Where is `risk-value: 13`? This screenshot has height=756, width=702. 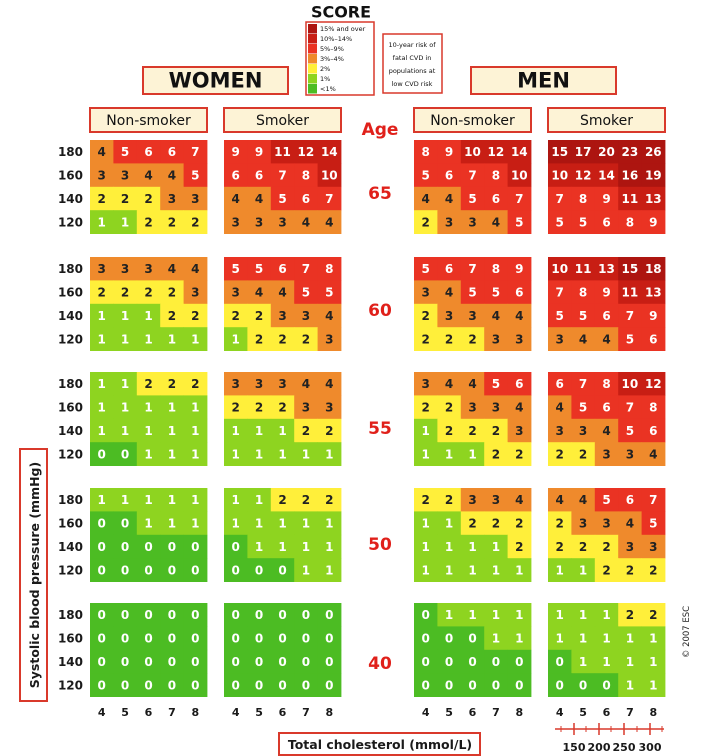
risk-value: 13 is located at coordinates (653, 199).